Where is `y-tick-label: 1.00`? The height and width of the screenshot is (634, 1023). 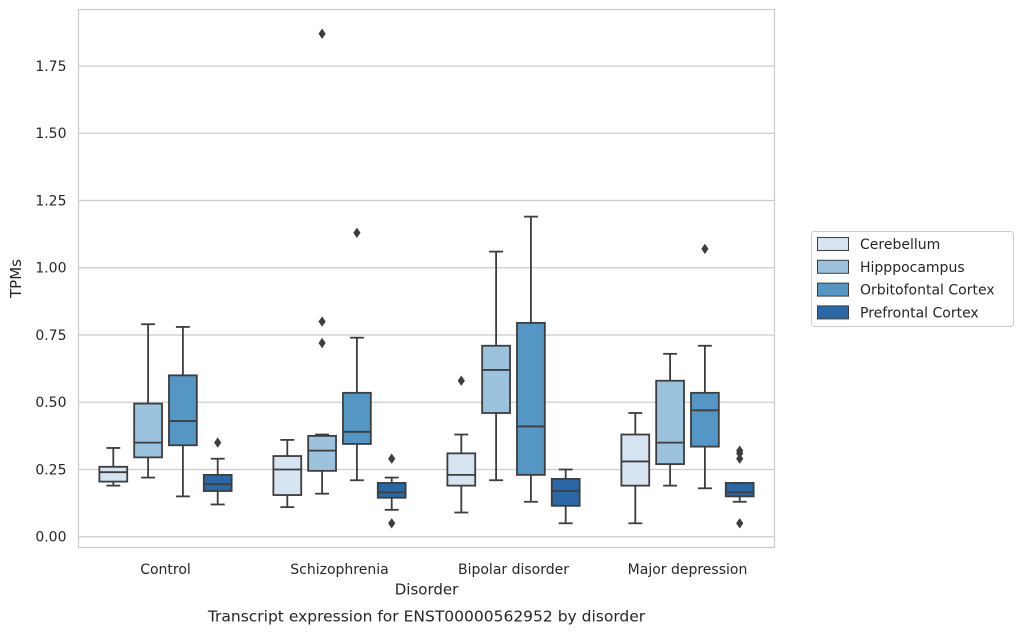
y-tick-label: 1.00 is located at coordinates (50, 269).